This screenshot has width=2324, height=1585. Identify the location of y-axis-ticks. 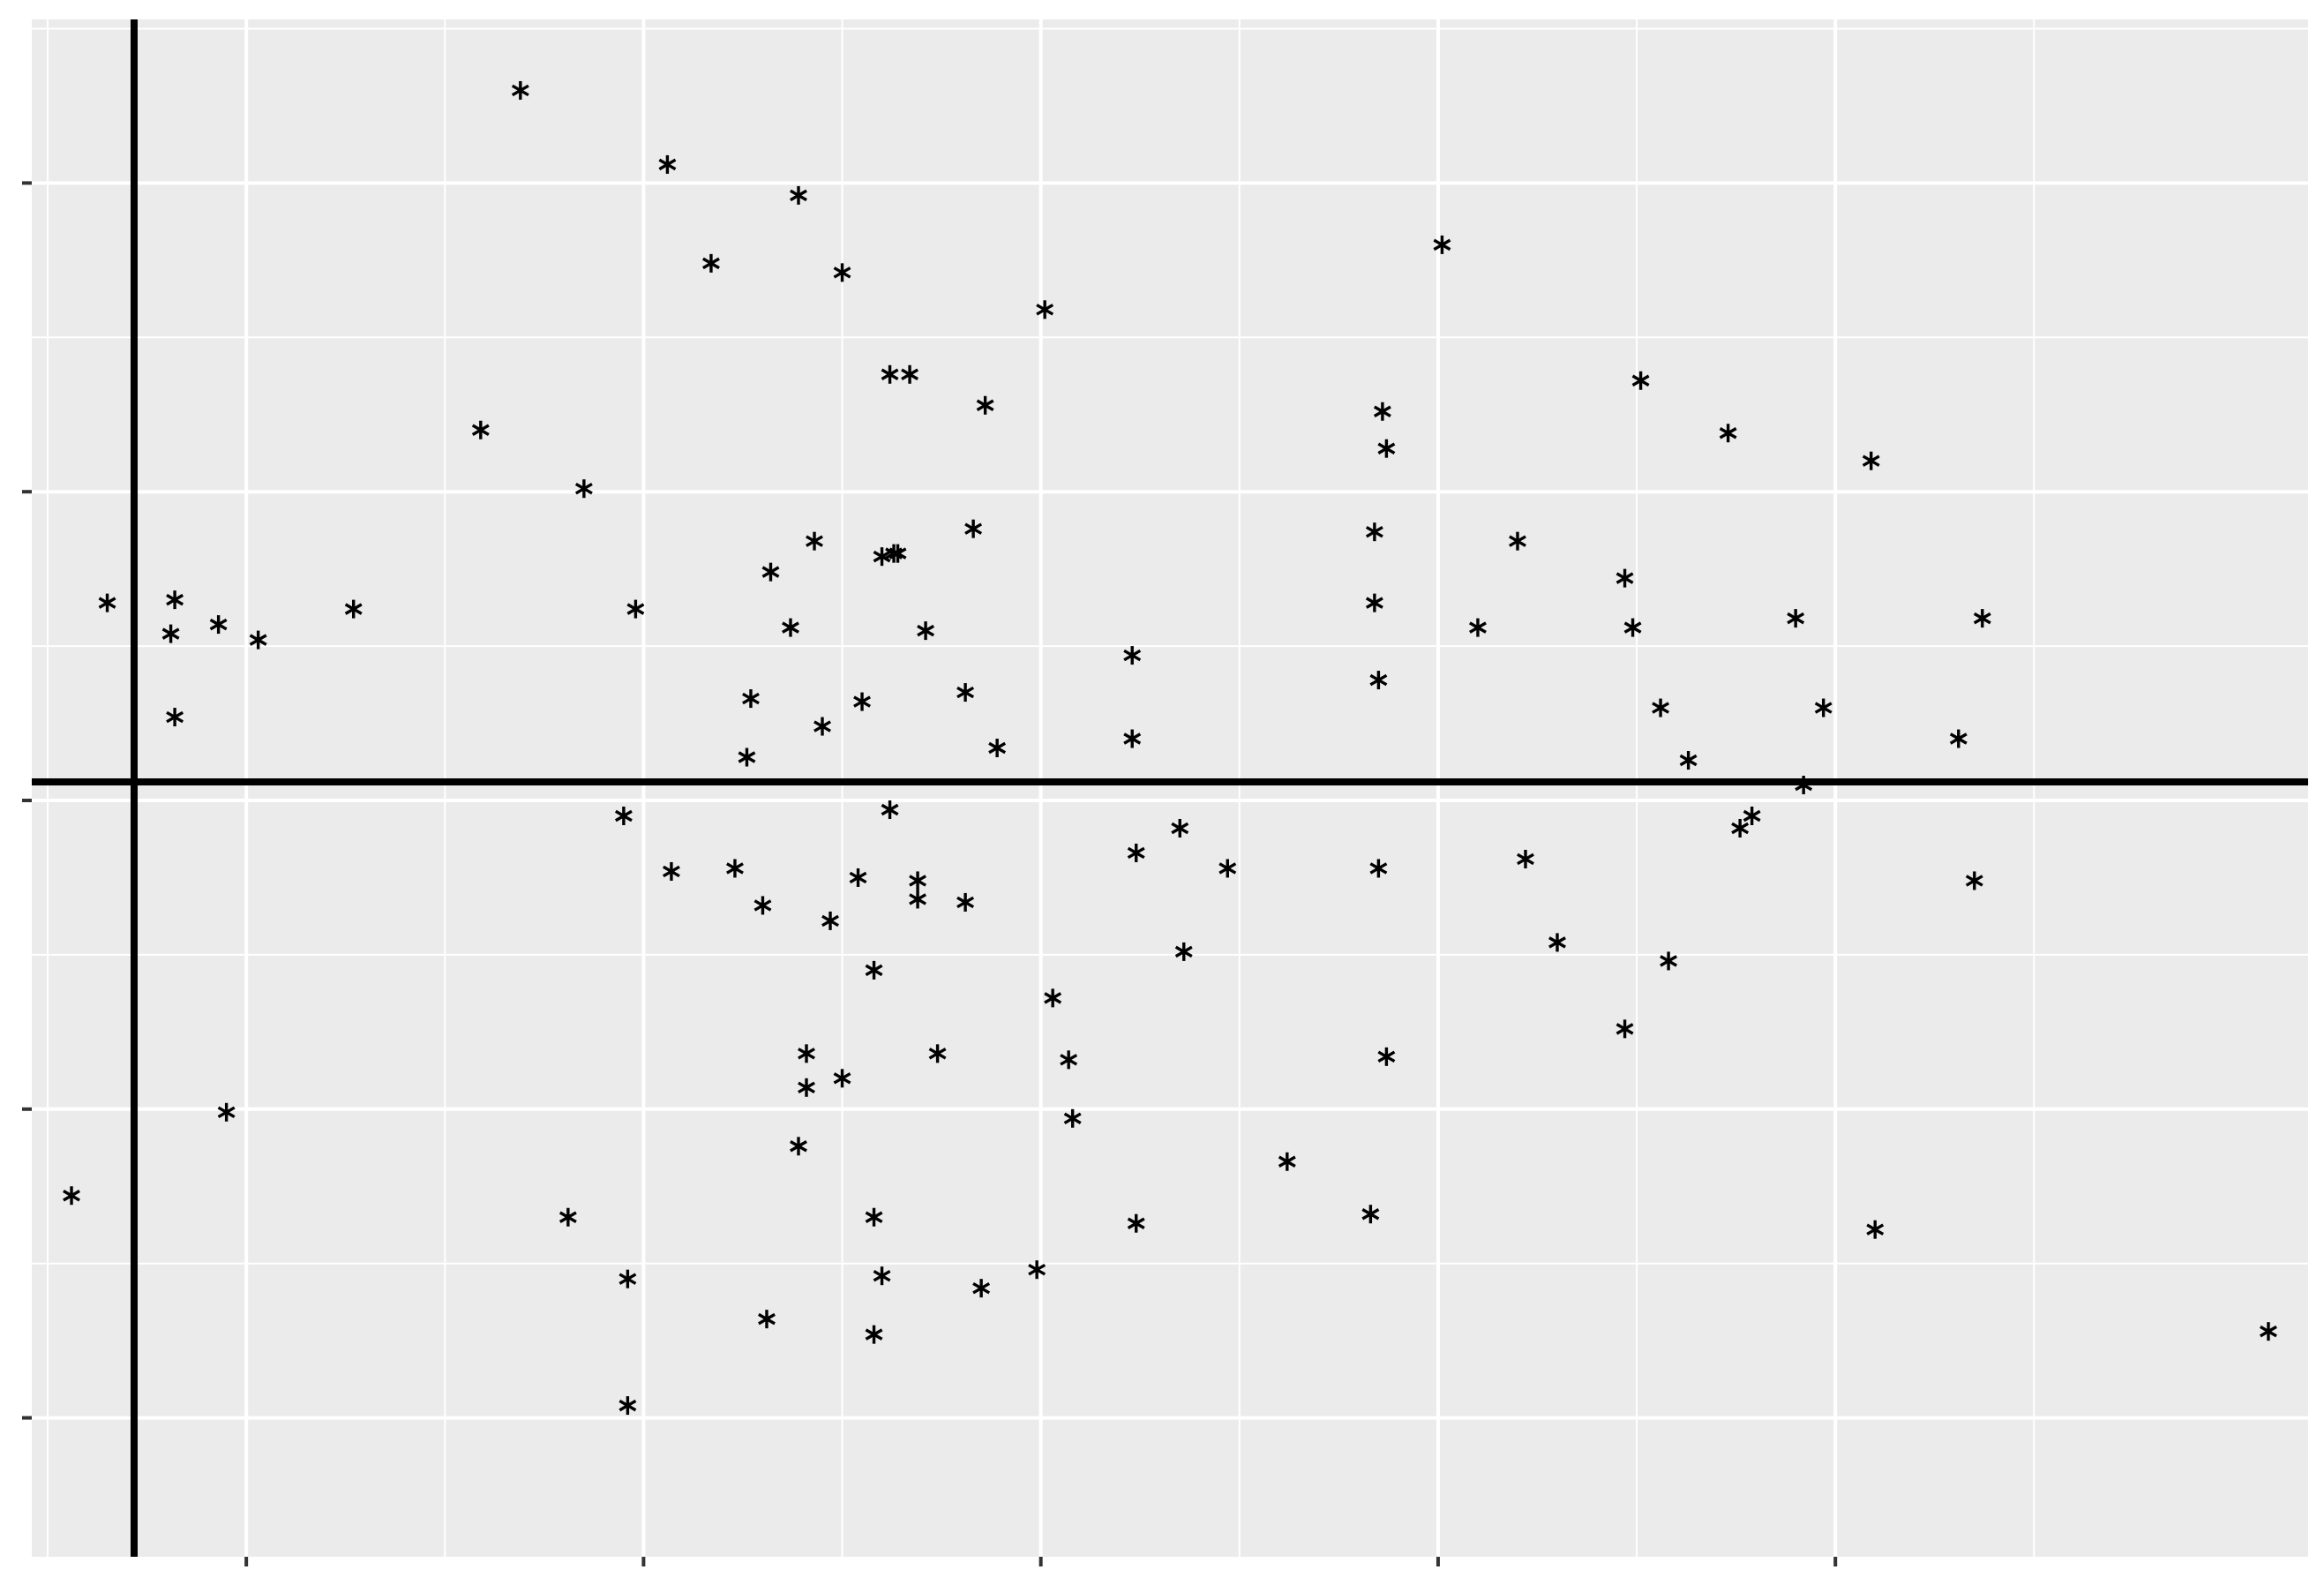
(27, 801).